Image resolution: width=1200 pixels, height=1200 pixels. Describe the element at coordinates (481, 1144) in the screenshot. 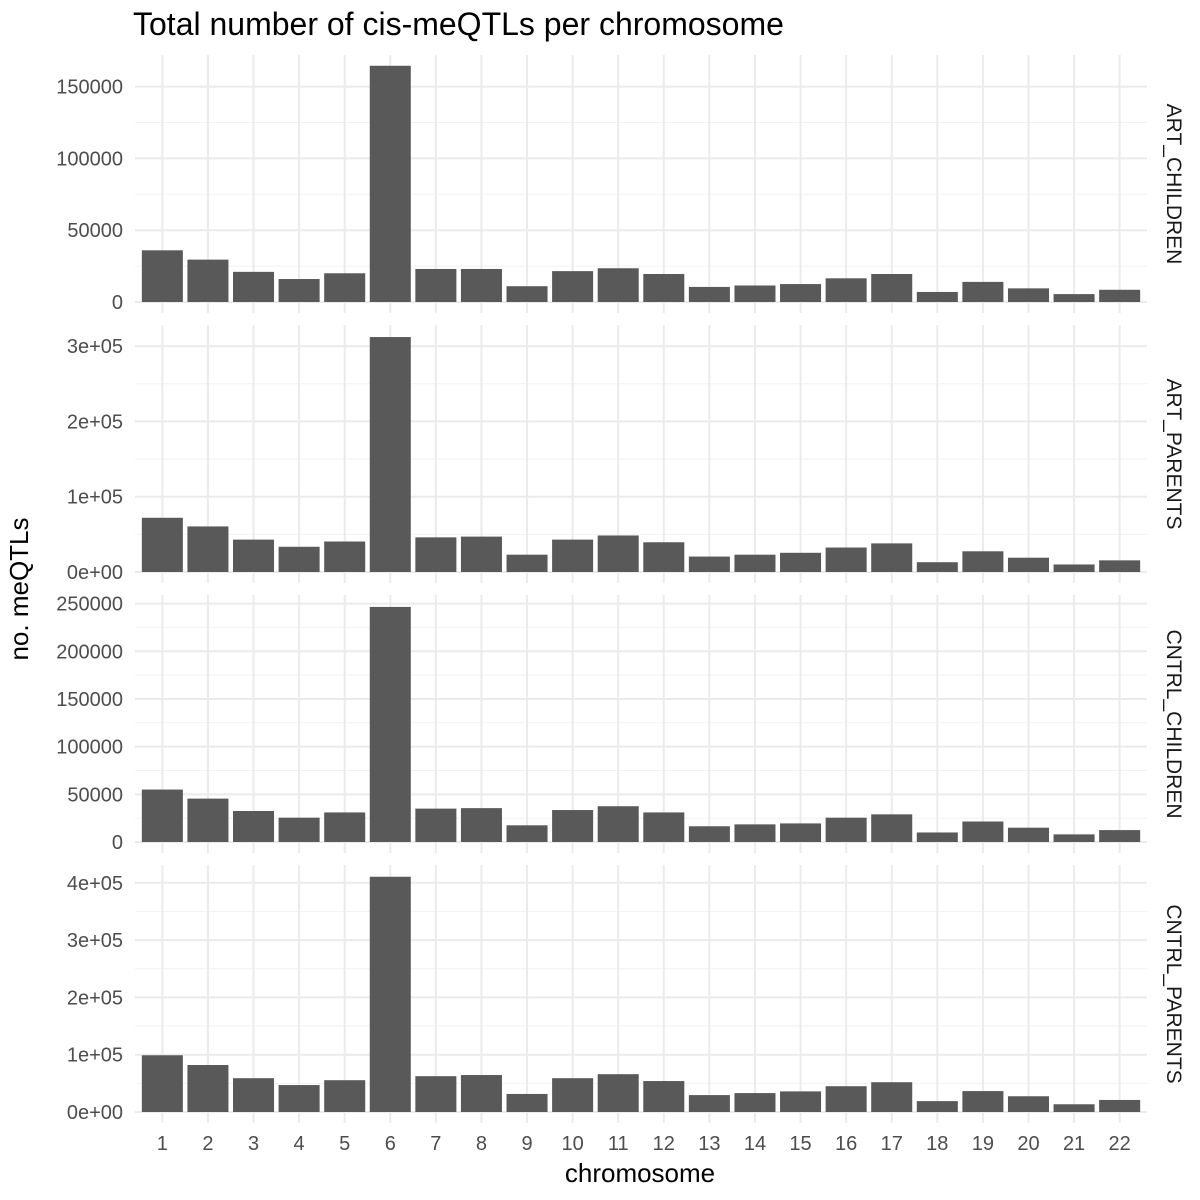

I see `x-tick-label: 8` at that location.